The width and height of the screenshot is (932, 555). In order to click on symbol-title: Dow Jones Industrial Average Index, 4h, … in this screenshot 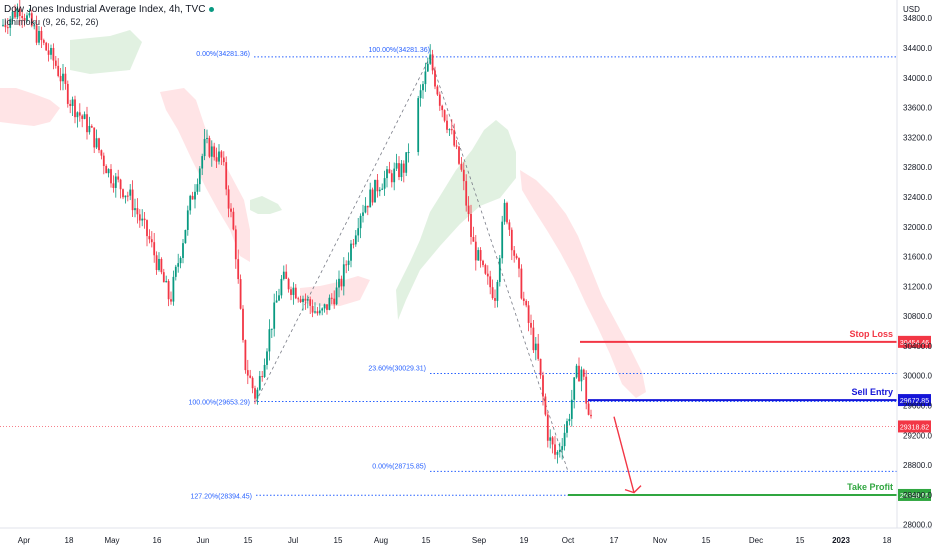, I will do `click(105, 9)`.